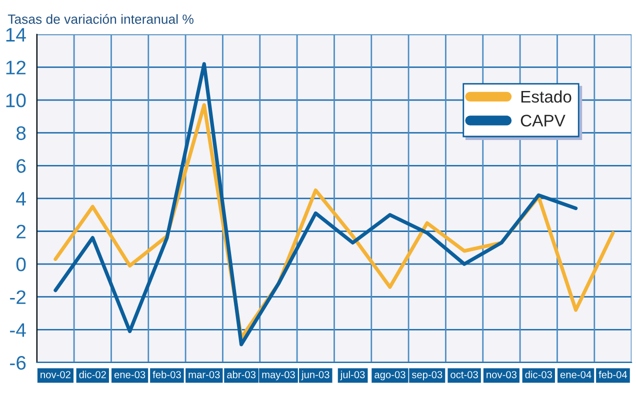 The height and width of the screenshot is (405, 636). Describe the element at coordinates (16, 101) in the screenshot. I see `y-tick-label: 10` at that location.